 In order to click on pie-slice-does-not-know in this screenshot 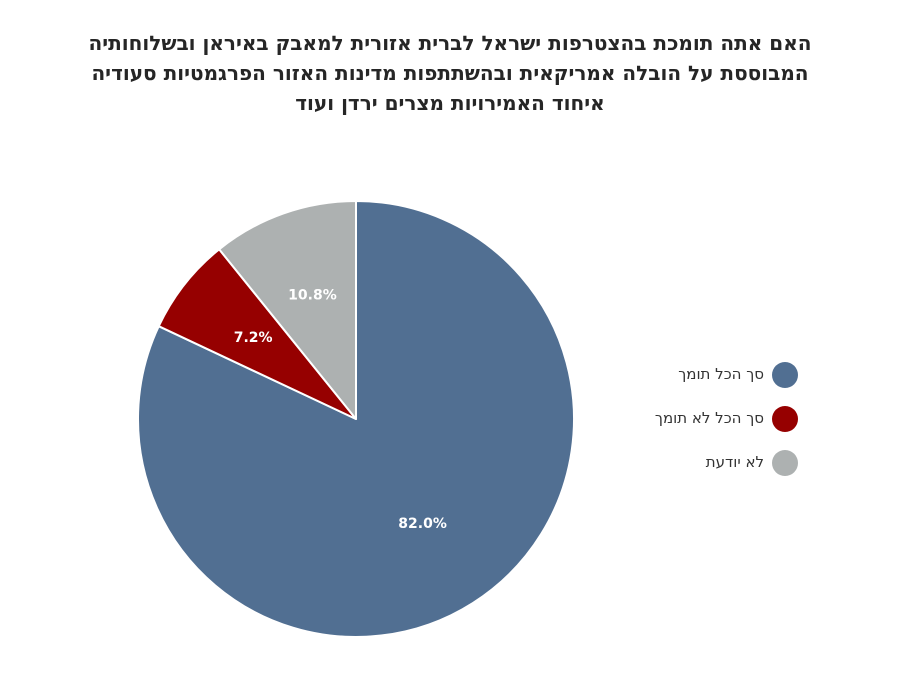, I will do `click(287, 310)`.